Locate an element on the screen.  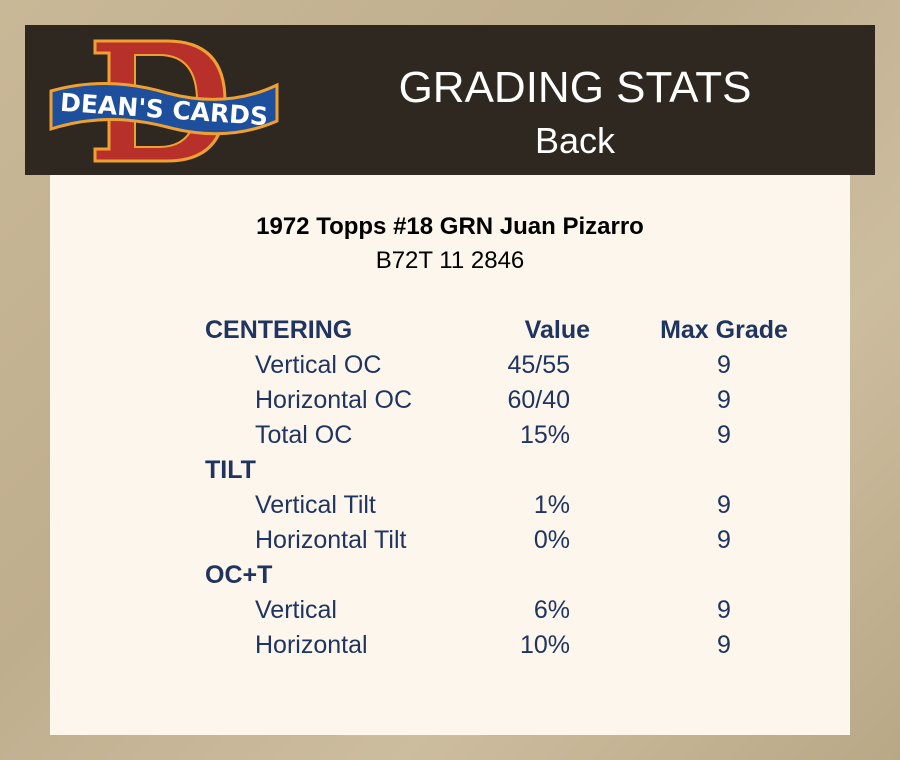
page-title: GRADING STATS is located at coordinates (575, 87).